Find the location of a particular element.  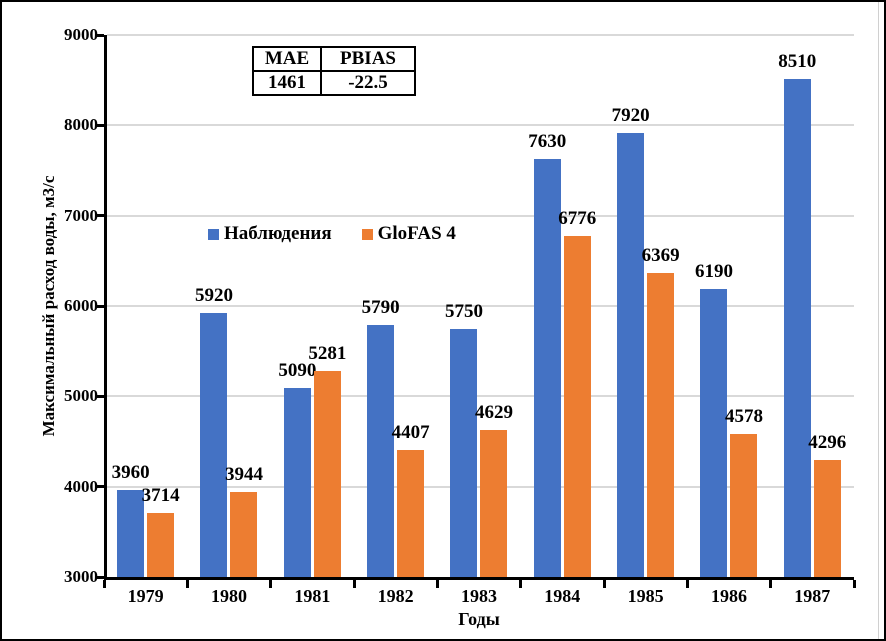

x-category-label-1983: 1983 is located at coordinates (478, 596).